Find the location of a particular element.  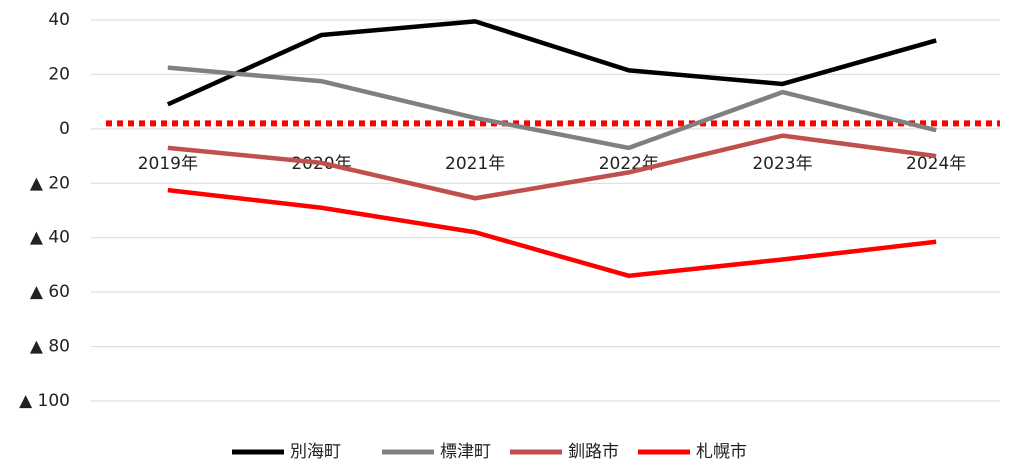

legend-item: 札幌市 is located at coordinates (692, 452).